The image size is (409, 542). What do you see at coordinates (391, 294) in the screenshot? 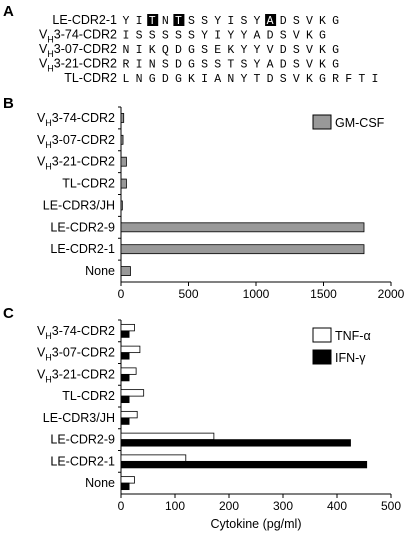
I see `x-tick-label: 2000` at bounding box center [391, 294].